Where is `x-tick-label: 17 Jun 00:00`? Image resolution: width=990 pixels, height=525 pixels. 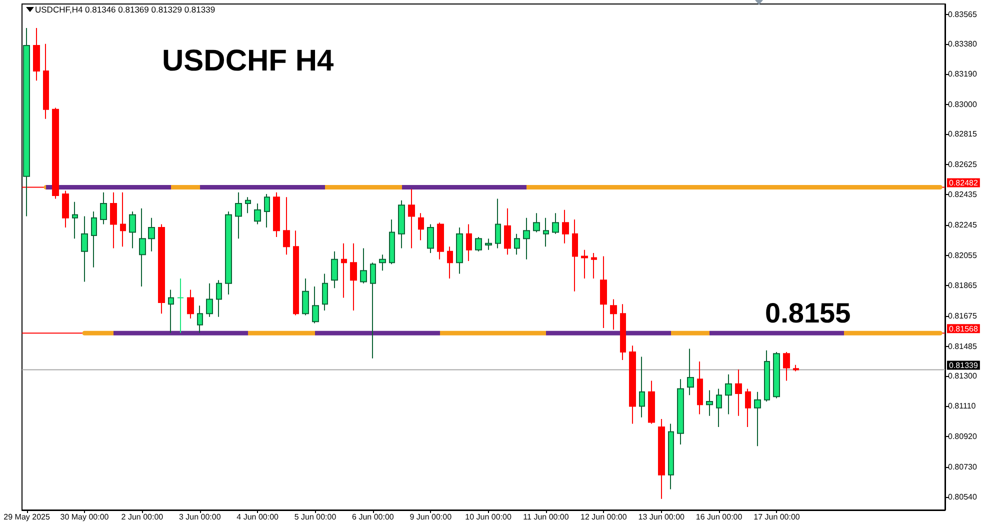 x-tick-label: 17 Jun 00:00 is located at coordinates (777, 517).